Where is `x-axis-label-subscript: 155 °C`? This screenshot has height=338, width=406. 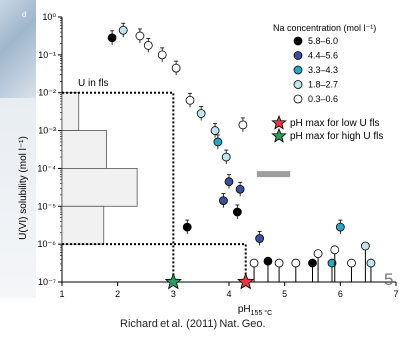 x-axis-label-subscript: 155 °C is located at coordinates (261, 313).